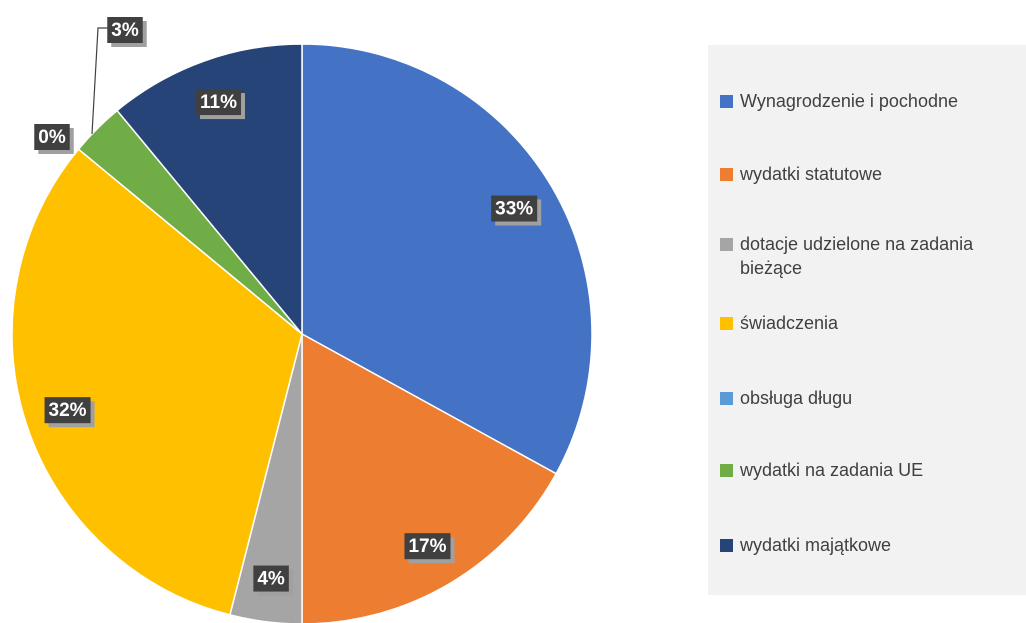 The height and width of the screenshot is (623, 1026). What do you see at coordinates (796, 398) in the screenshot?
I see `legend-label: obsługa długu` at bounding box center [796, 398].